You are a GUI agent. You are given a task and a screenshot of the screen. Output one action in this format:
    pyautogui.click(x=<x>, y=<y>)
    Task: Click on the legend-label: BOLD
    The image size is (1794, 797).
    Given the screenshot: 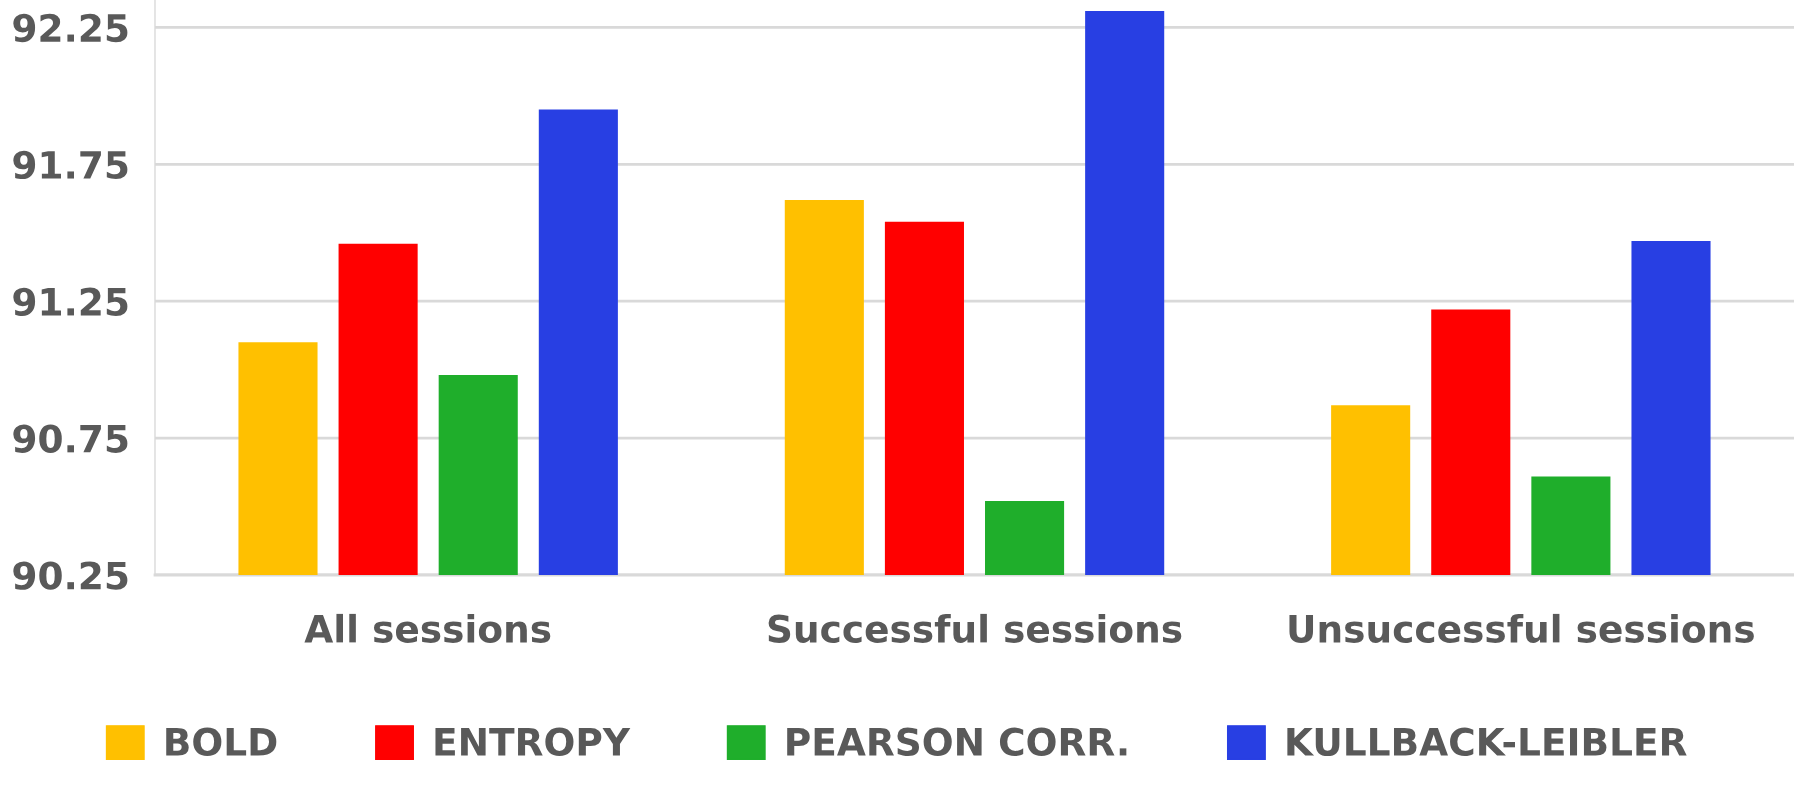 What is the action you would take?
    pyautogui.click(x=221, y=741)
    